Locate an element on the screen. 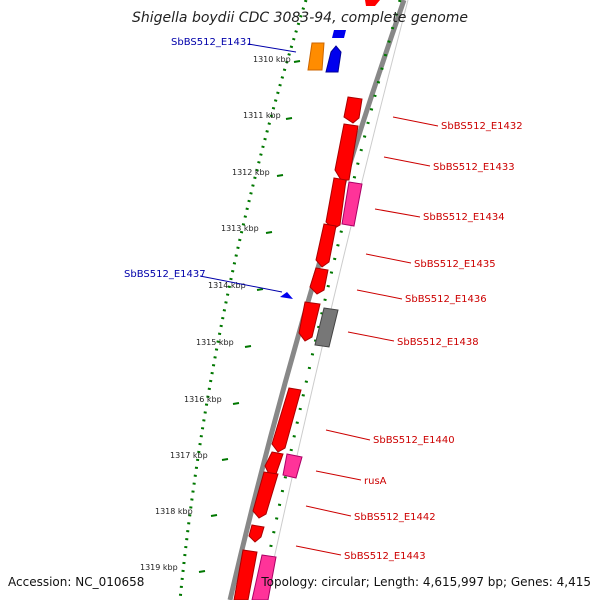 Image resolution: width=600 pixels, height=600 pixels. gene-pseudo is located at coordinates (326, 327).